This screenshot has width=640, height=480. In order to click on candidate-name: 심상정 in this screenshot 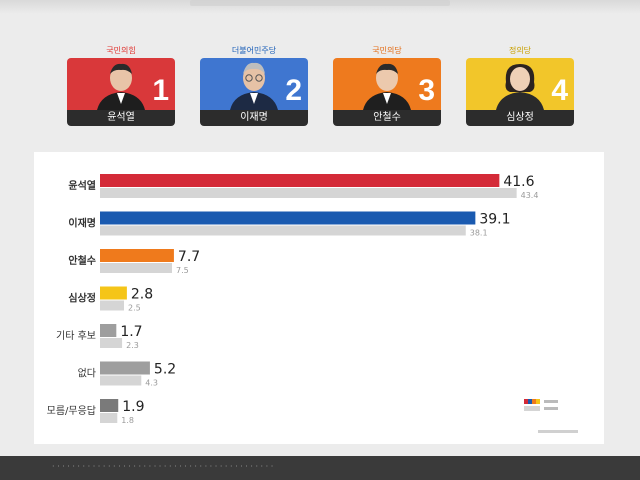, I will do `click(520, 118)`.